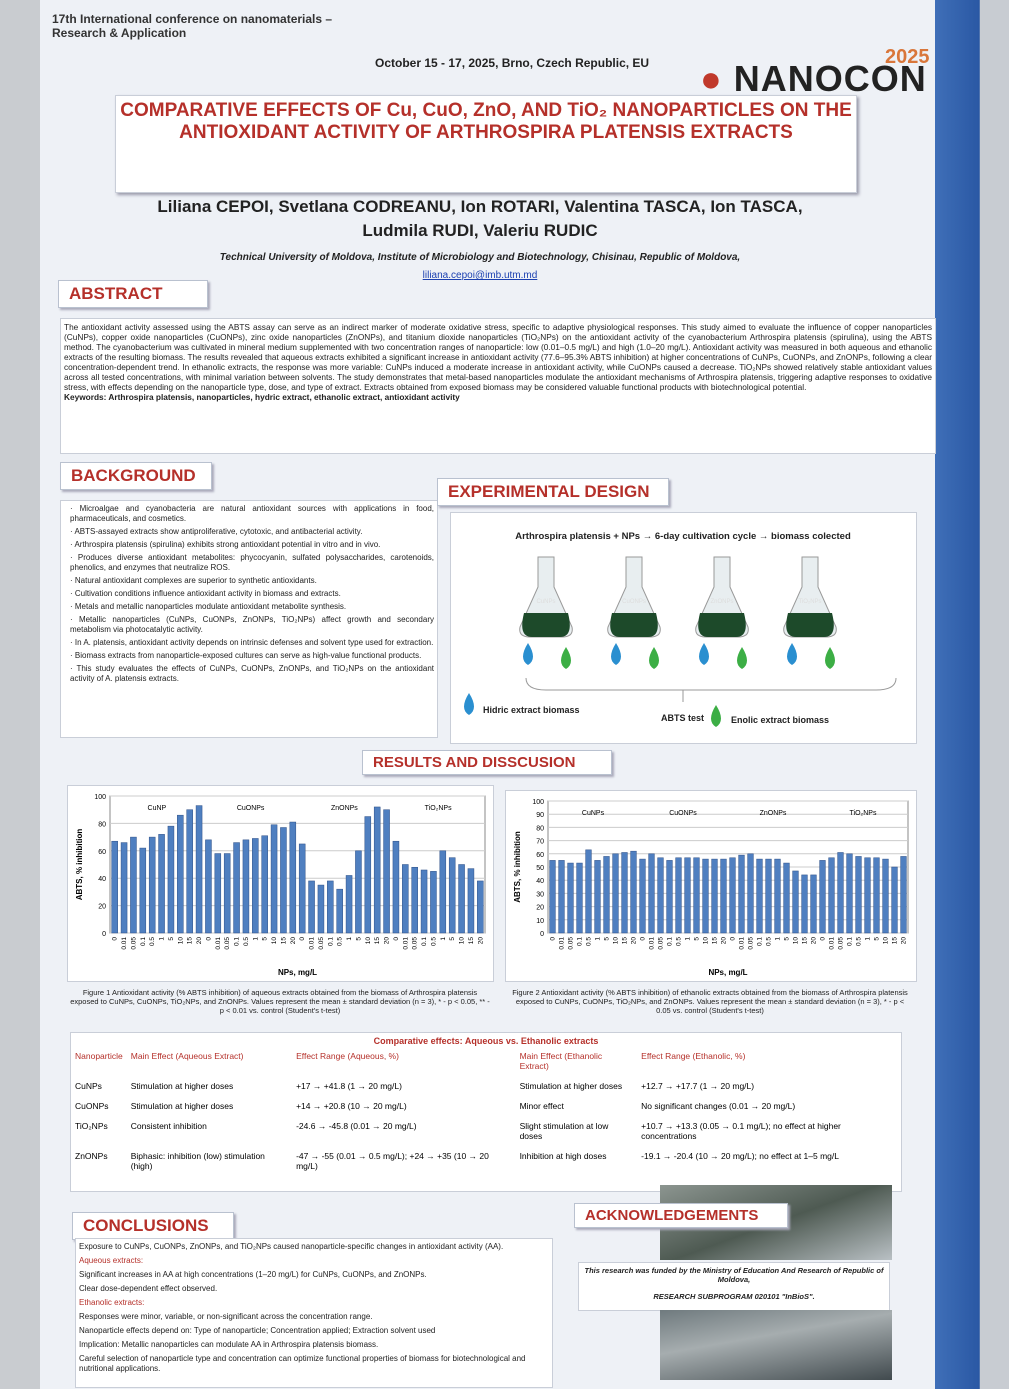 Image resolution: width=1009 pixels, height=1389 pixels. What do you see at coordinates (810, 625) in the screenshot?
I see `flask-liquid` at bounding box center [810, 625].